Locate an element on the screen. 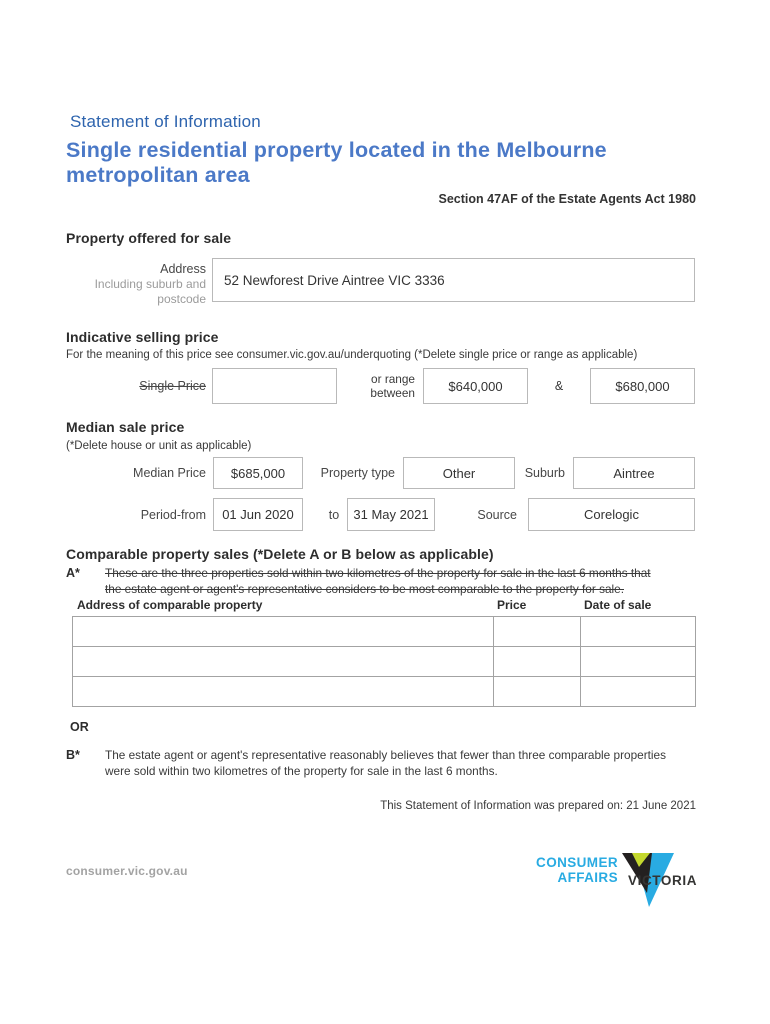 The width and height of the screenshot is (770, 1024). section-heading-median-price: Median sale price is located at coordinates (125, 427).